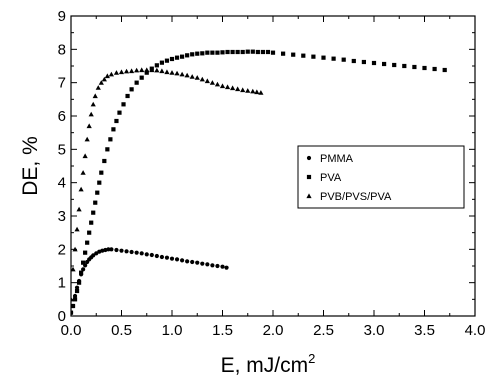 The height and width of the screenshot is (381, 486). I want to click on x-tick-label: 2.5, so click(323, 330).